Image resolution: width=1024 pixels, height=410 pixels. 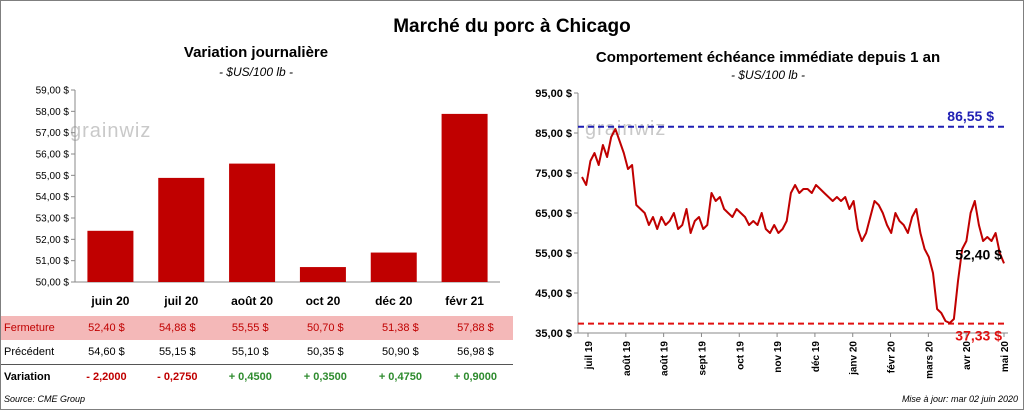 I want to click on x-tick-label: août 20, so click(x=252, y=301).